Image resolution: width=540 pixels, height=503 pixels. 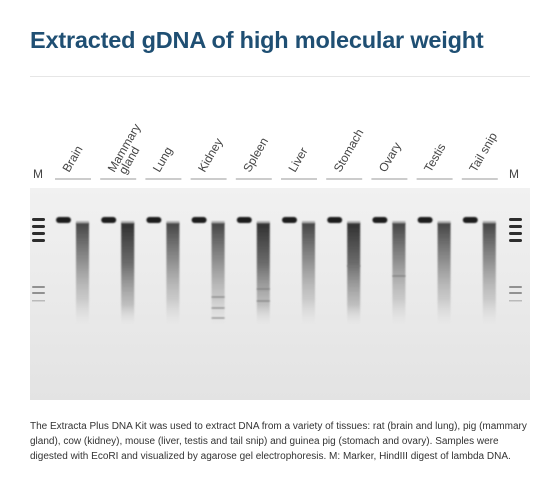 What do you see at coordinates (255, 154) in the screenshot?
I see `lane-label: Spleen` at bounding box center [255, 154].